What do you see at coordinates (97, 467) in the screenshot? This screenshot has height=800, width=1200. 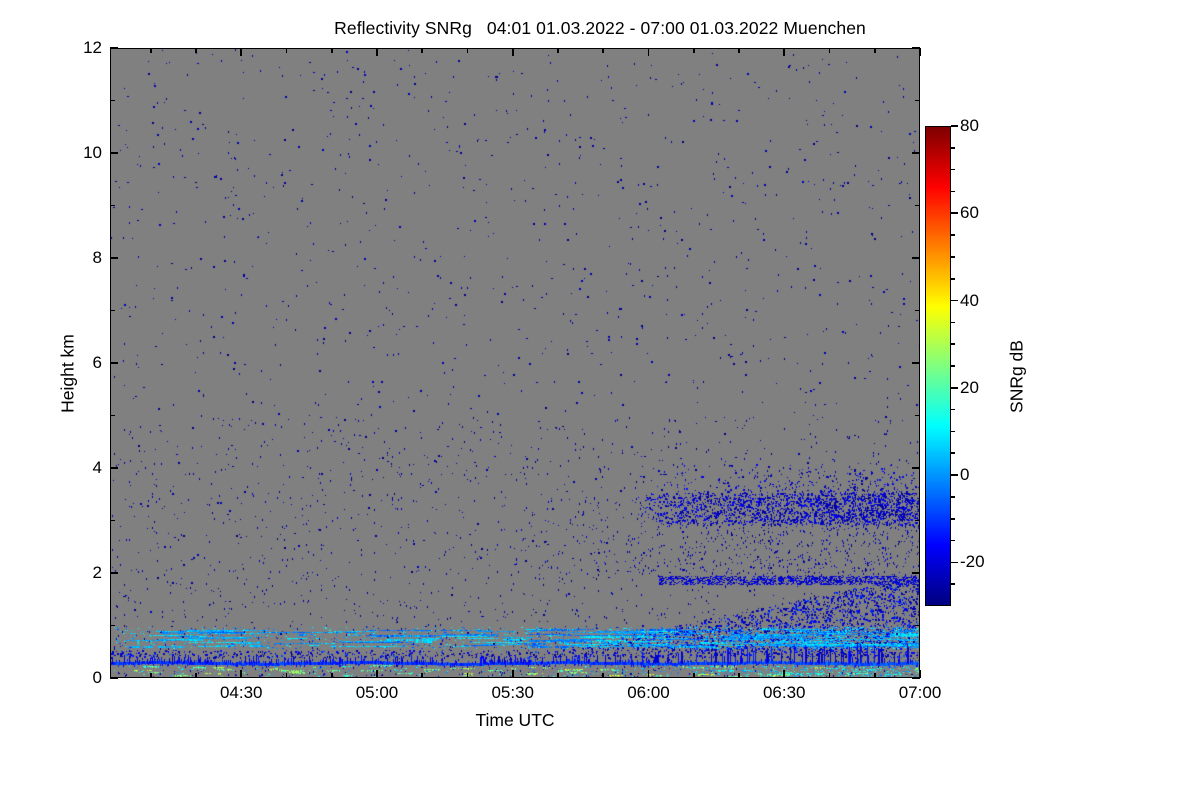 I see `y-tick-label: 4` at bounding box center [97, 467].